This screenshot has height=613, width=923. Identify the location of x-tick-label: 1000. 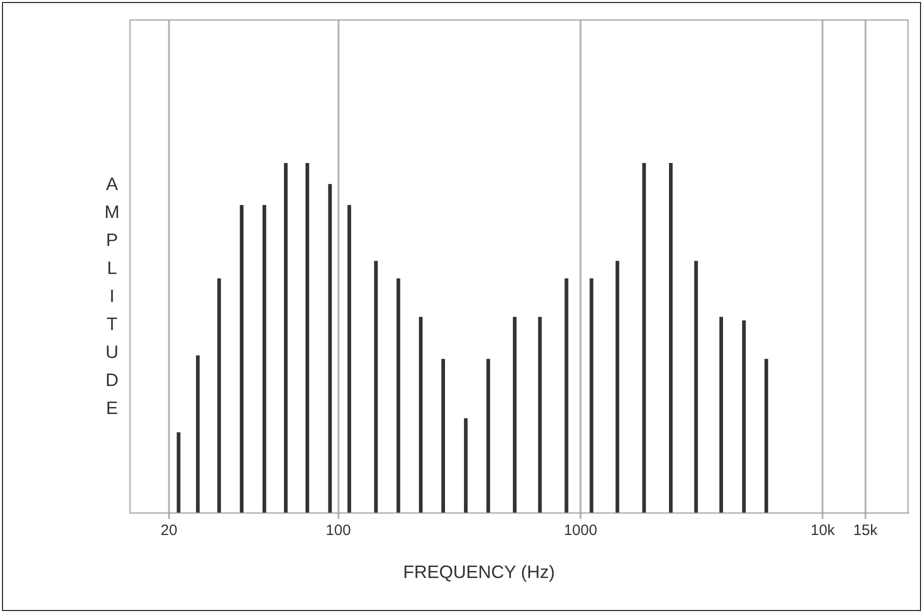
(581, 531).